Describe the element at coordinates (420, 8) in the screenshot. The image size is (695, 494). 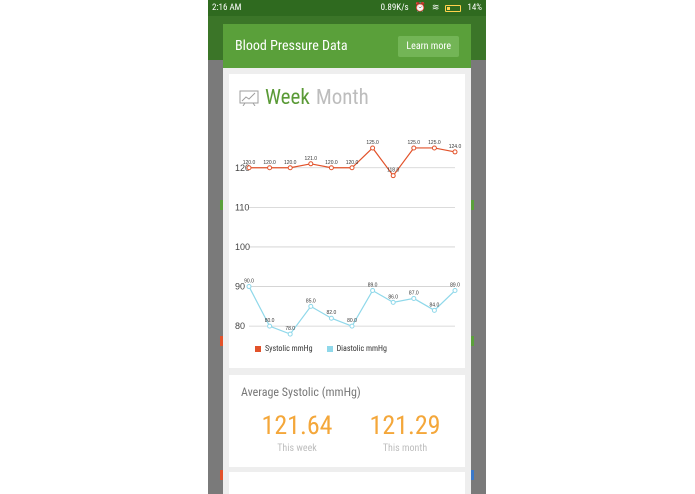
I see `alarm-icon: ⏰` at that location.